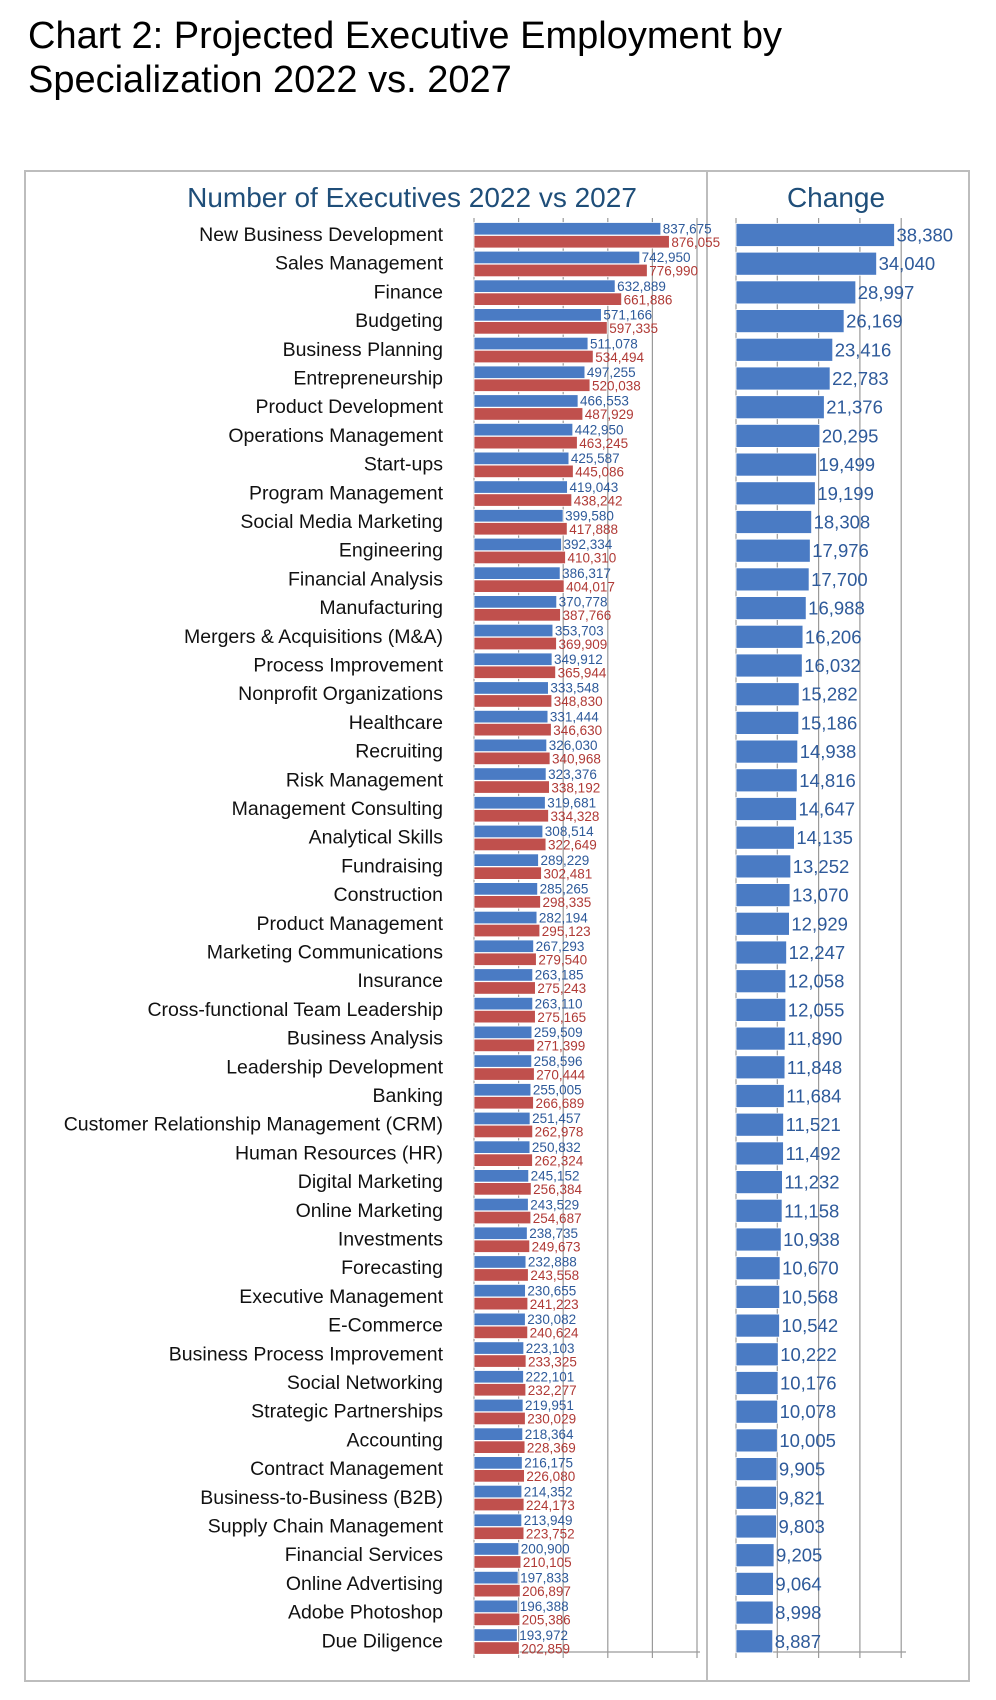  What do you see at coordinates (801, 1526) in the screenshot?
I see `change-data-label: 9,803` at bounding box center [801, 1526].